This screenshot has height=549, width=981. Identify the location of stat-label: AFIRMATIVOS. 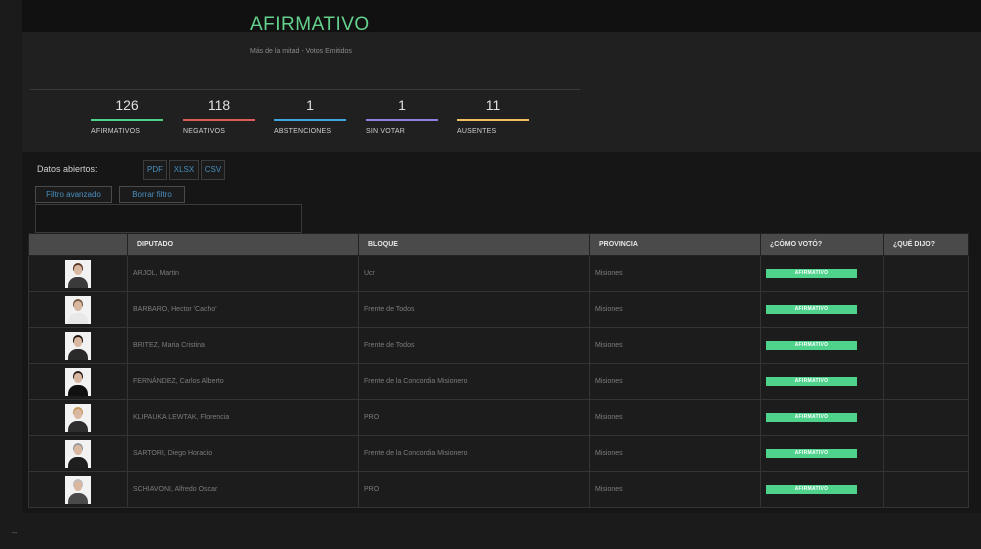
(116, 131).